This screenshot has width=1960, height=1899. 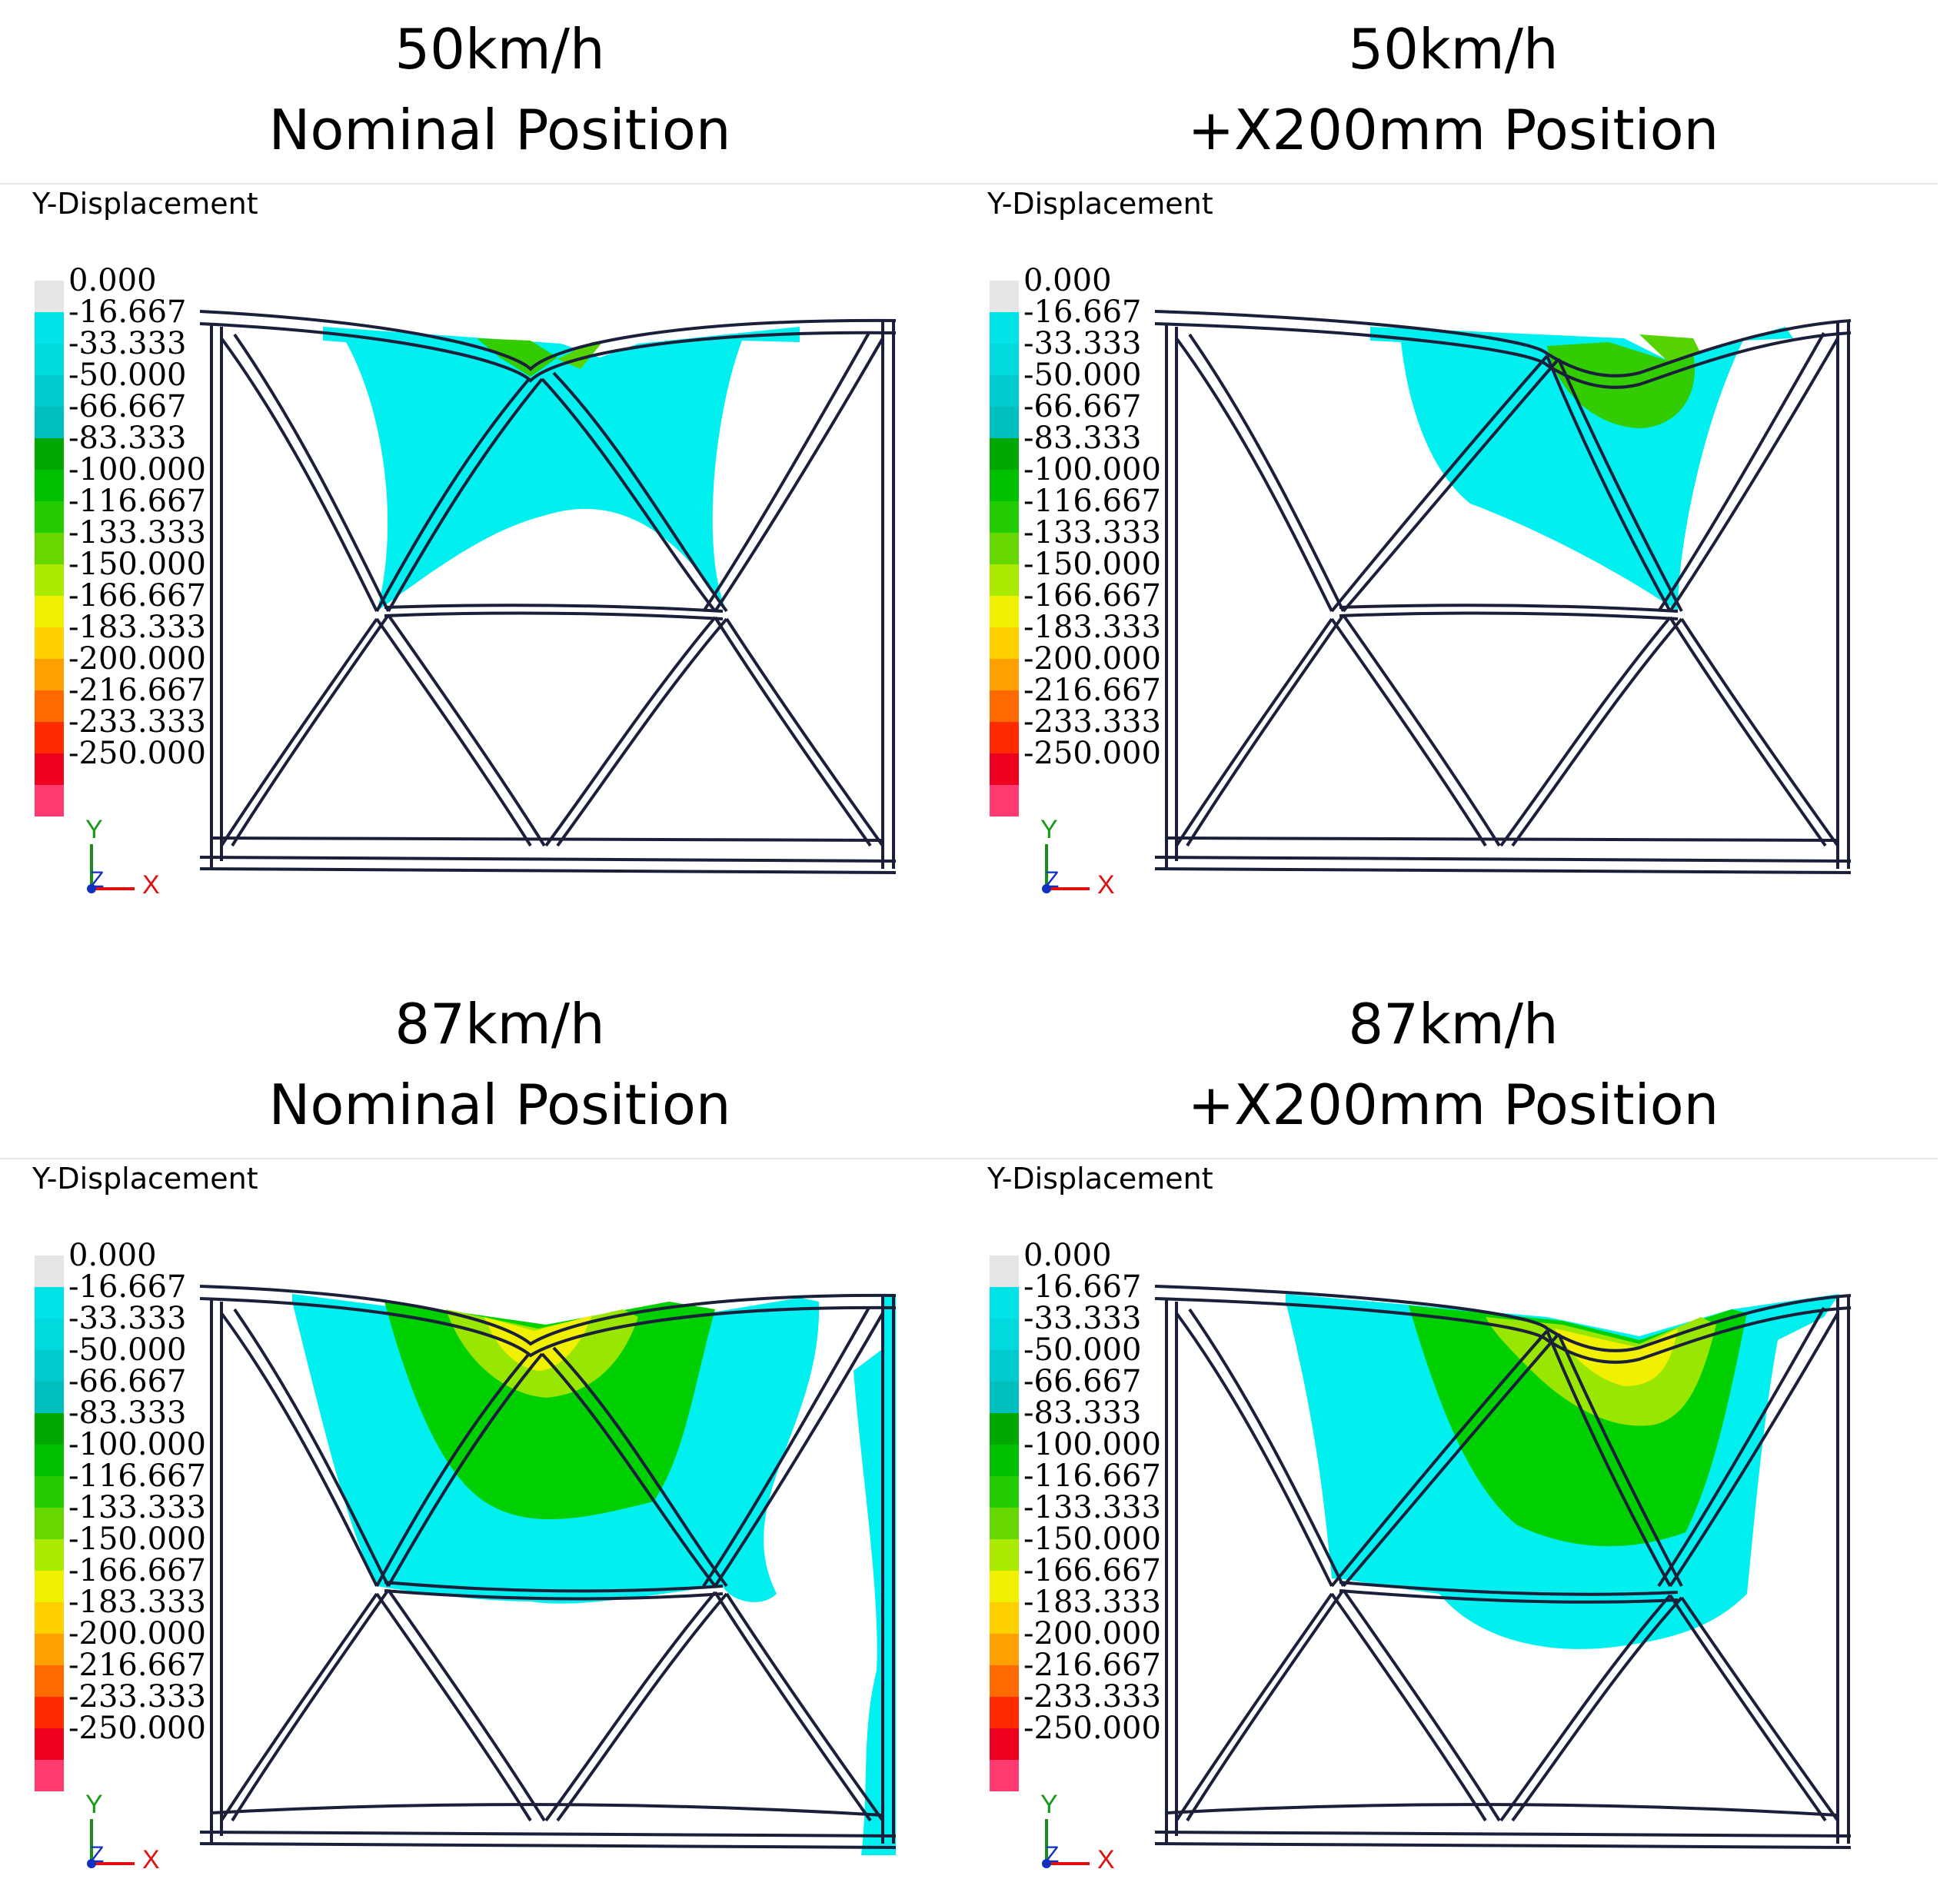 What do you see at coordinates (1453, 130) in the screenshot?
I see `title-position: +X200mm Position` at bounding box center [1453, 130].